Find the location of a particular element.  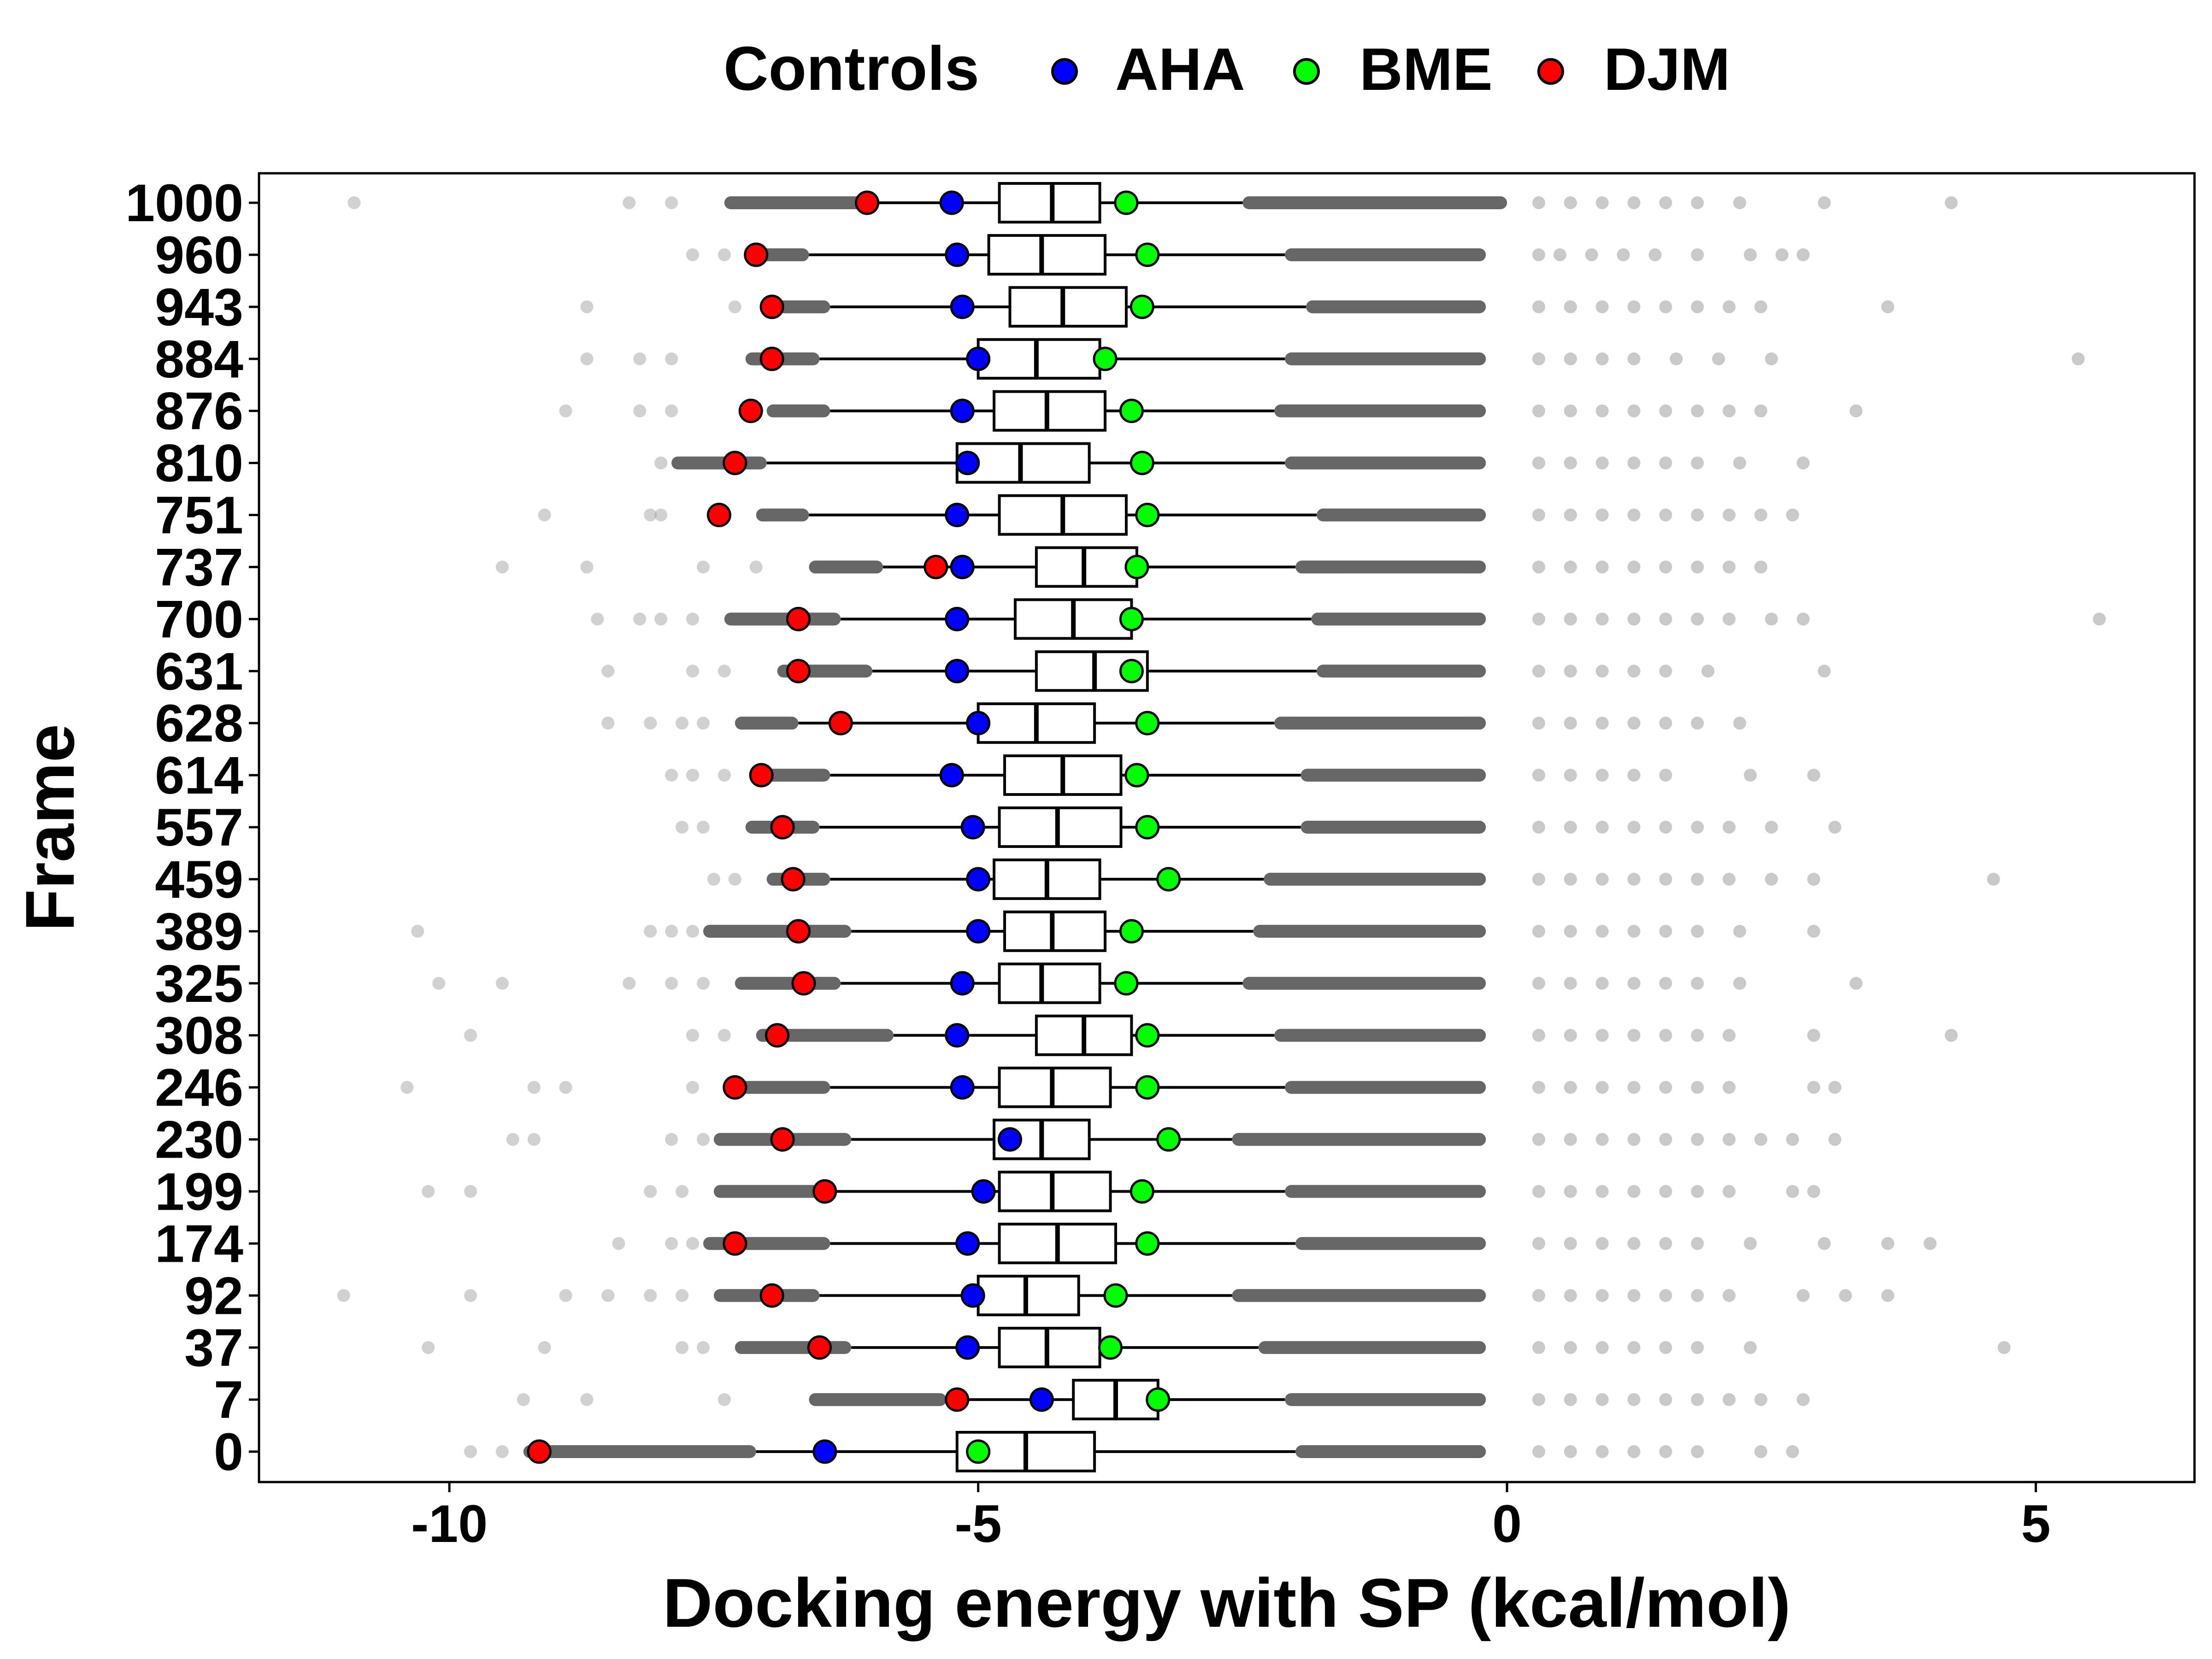

y-tick-label: 628 is located at coordinates (199, 723).